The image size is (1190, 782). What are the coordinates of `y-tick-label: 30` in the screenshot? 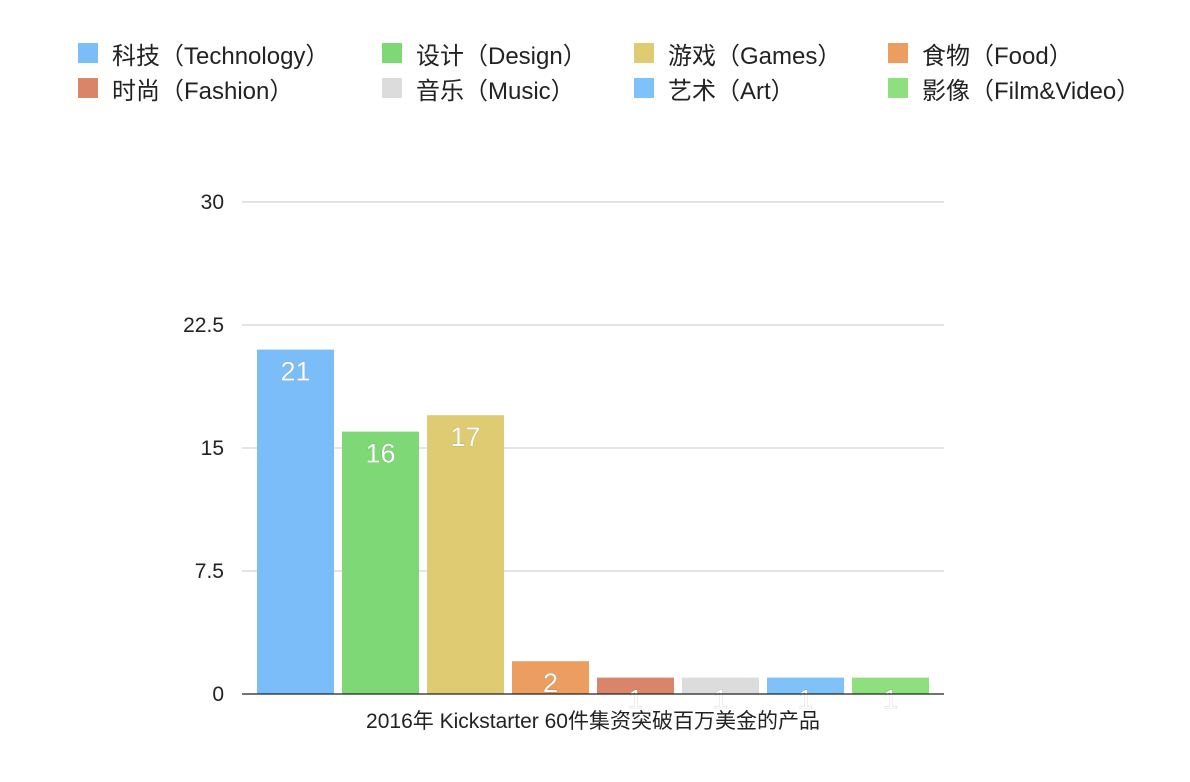 It's located at (212, 202).